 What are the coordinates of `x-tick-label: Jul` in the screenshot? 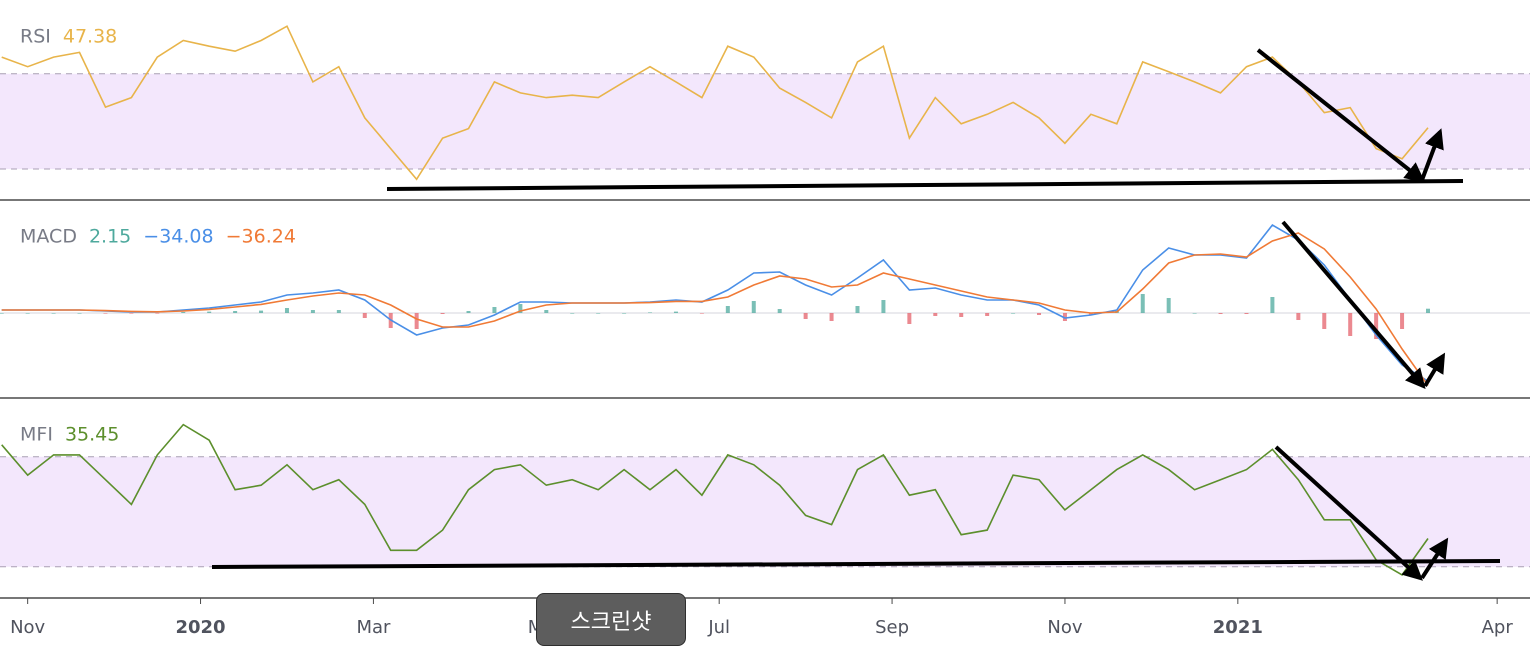 It's located at (718, 627).